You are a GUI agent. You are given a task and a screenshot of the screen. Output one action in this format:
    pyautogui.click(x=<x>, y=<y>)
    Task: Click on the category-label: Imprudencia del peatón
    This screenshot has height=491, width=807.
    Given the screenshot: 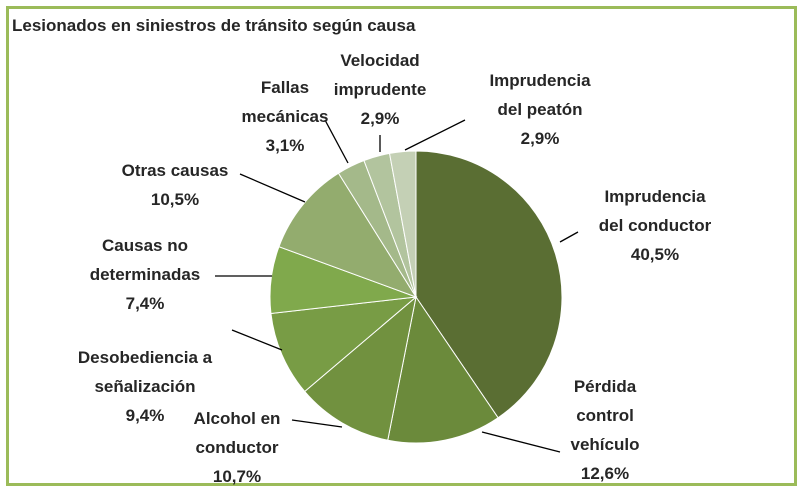 What is the action you would take?
    pyautogui.click(x=540, y=95)
    